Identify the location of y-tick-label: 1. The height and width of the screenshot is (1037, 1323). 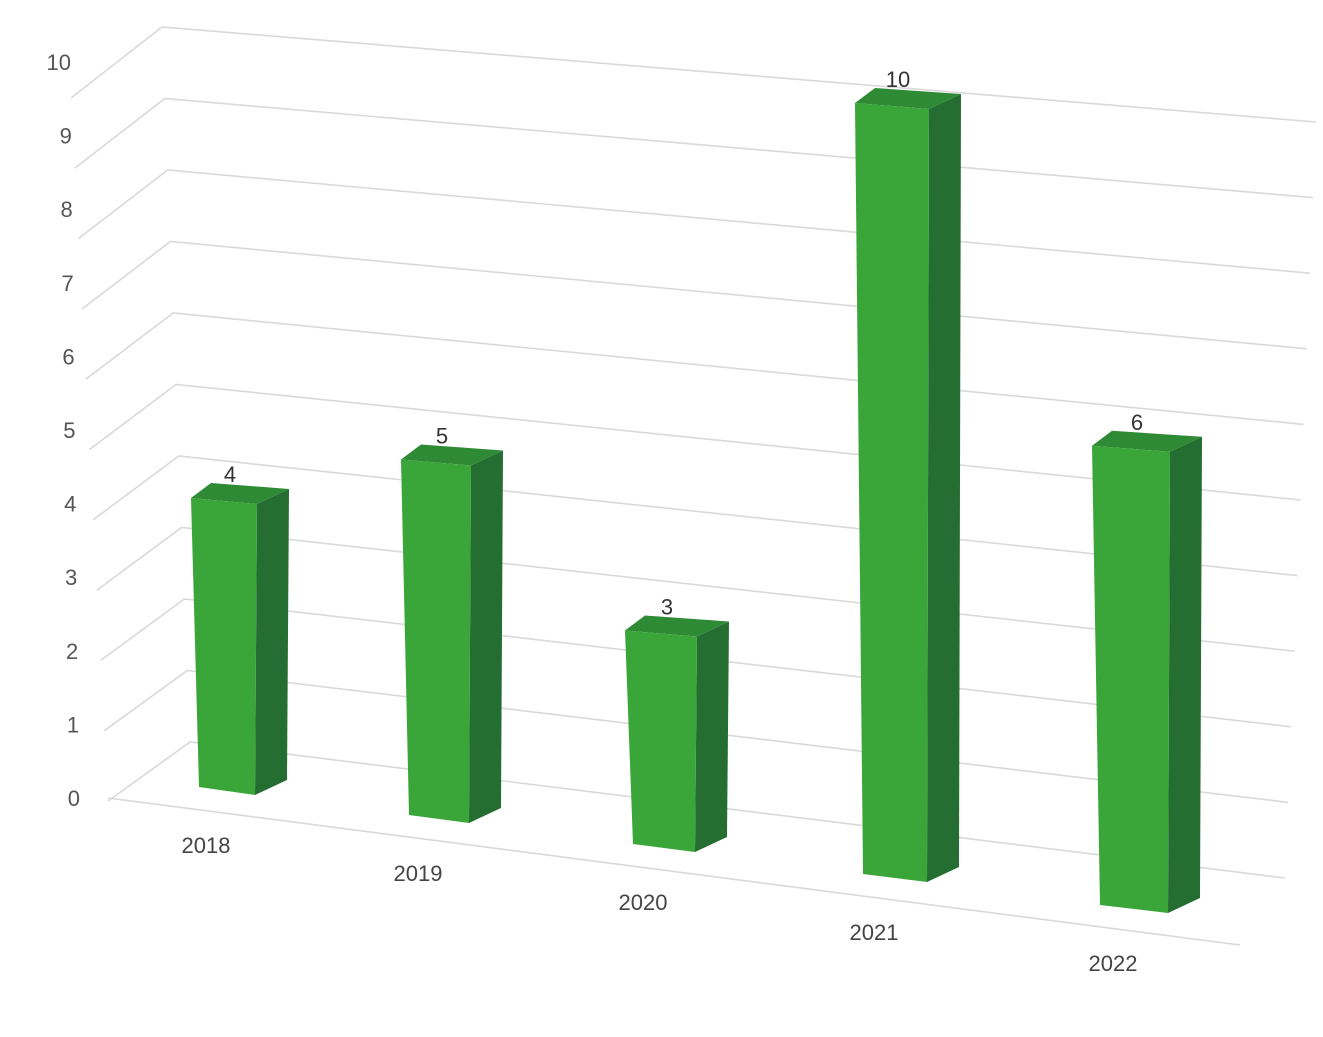
(73, 724).